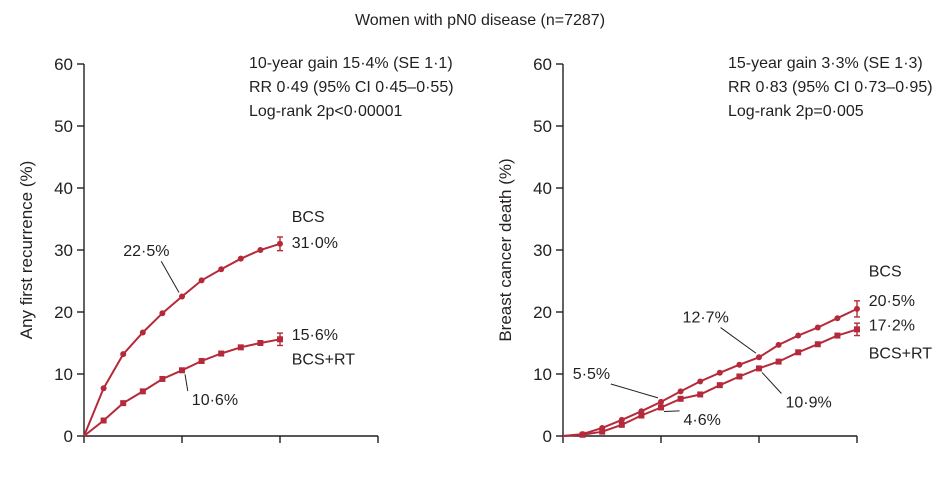  I want to click on annotation-label: 10·9%, so click(808, 402).